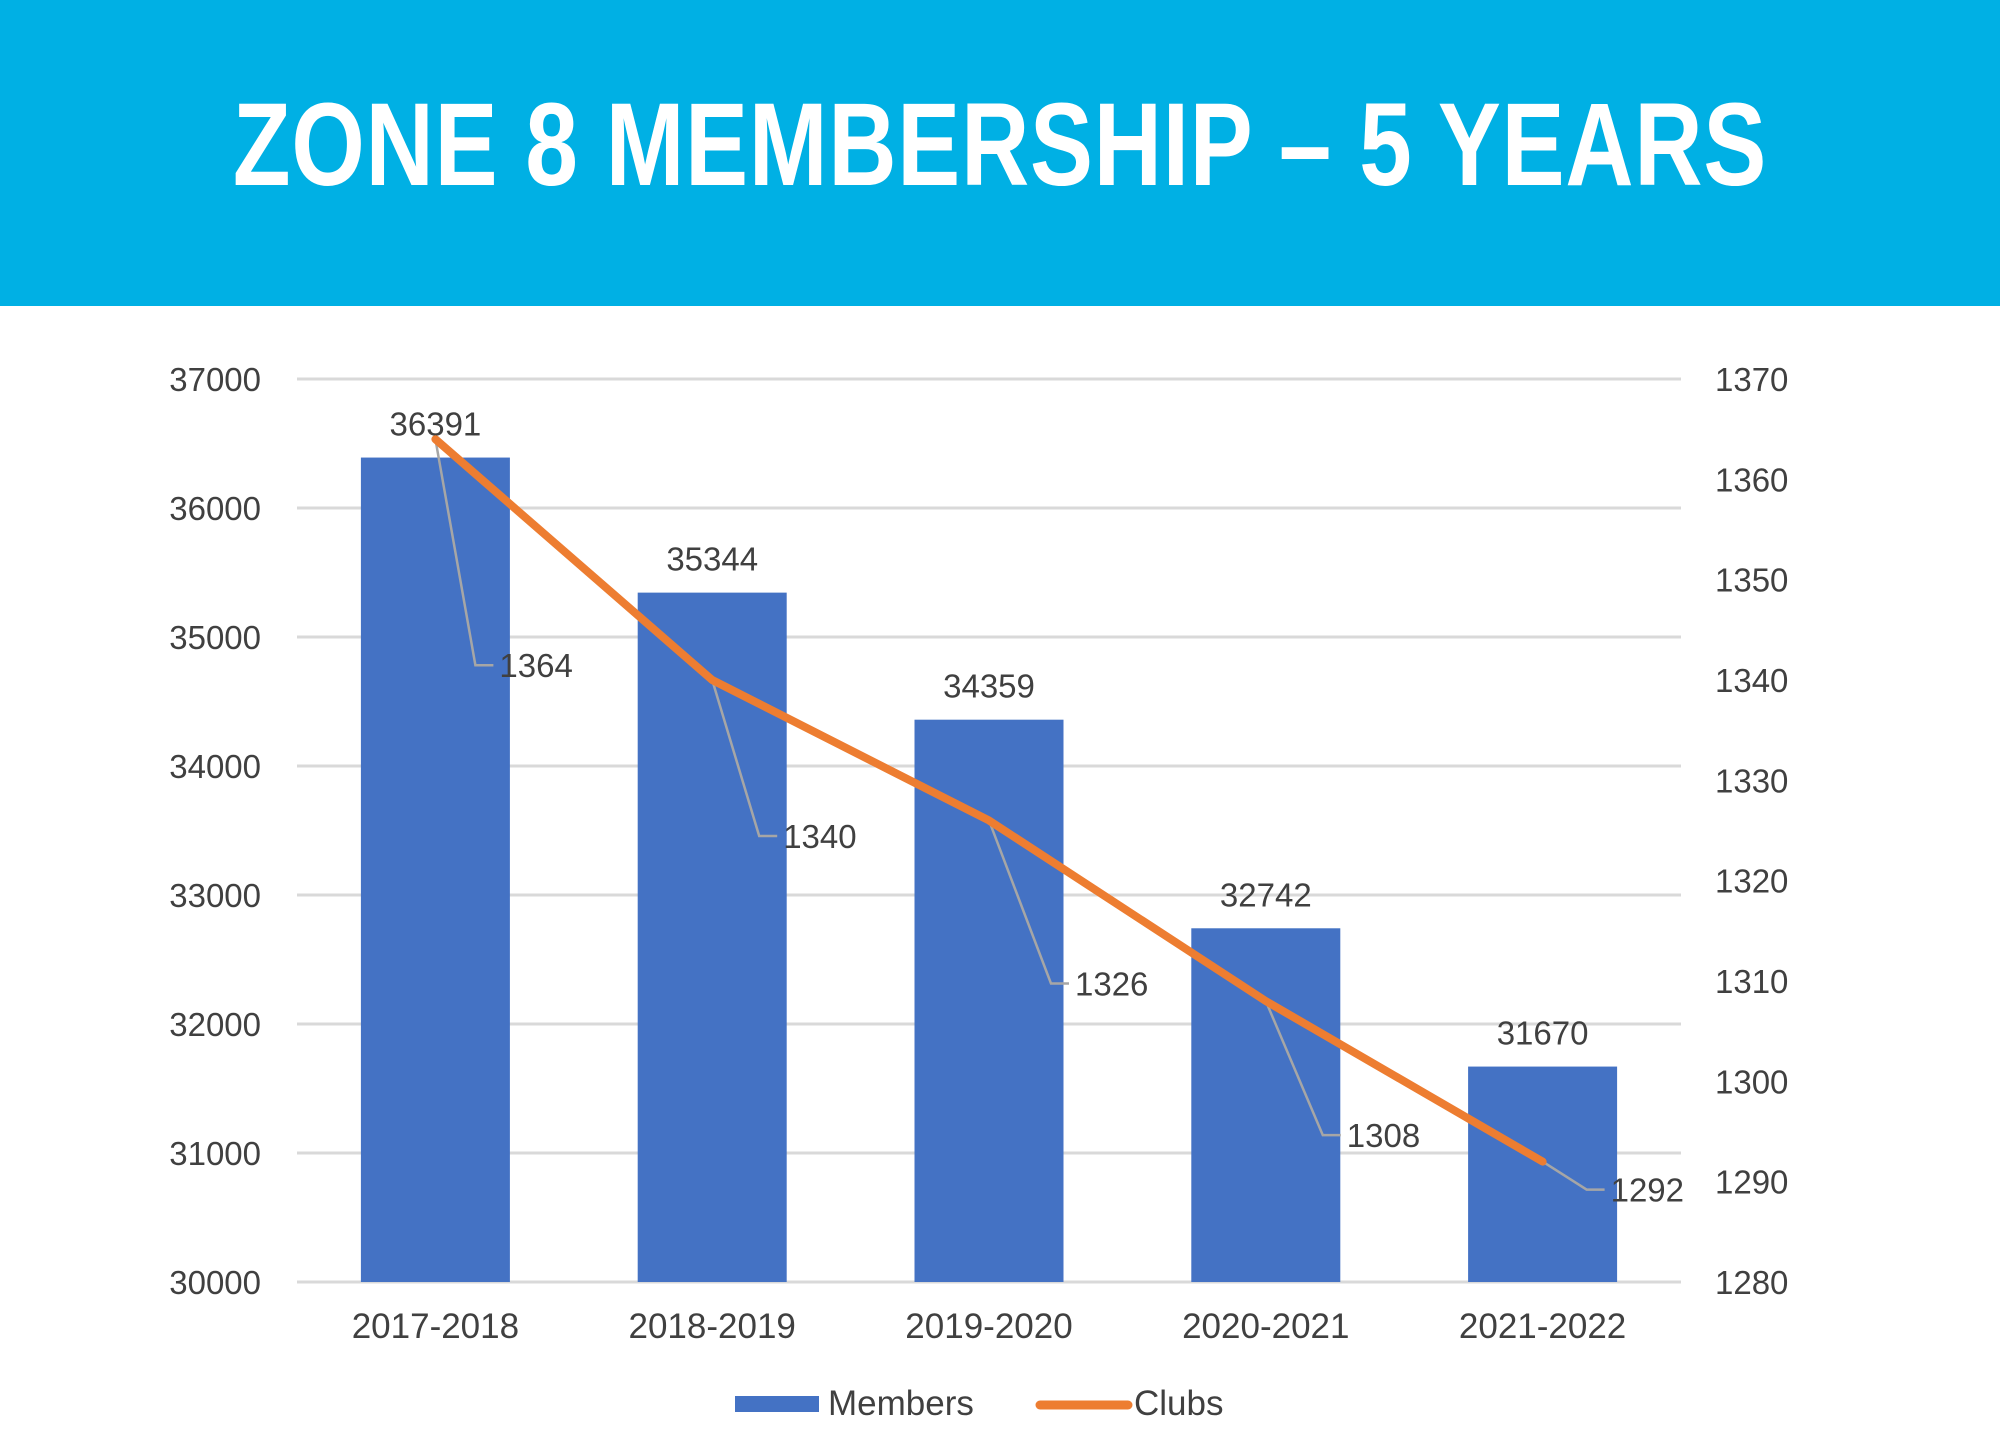 The height and width of the screenshot is (1453, 2000). I want to click on y-right-tick-label: 1300, so click(1751, 1081).